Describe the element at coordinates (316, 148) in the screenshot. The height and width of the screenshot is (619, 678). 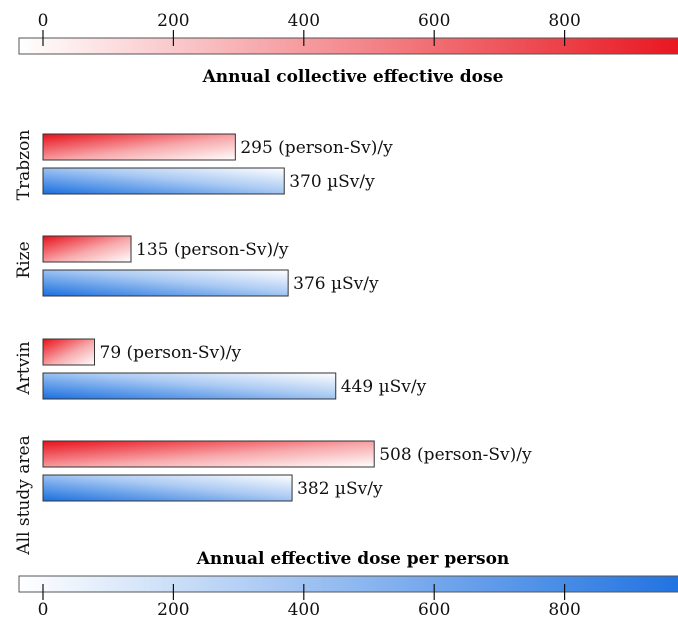
I see `bar-collective-label: 295 (person-Sv)/y` at that location.